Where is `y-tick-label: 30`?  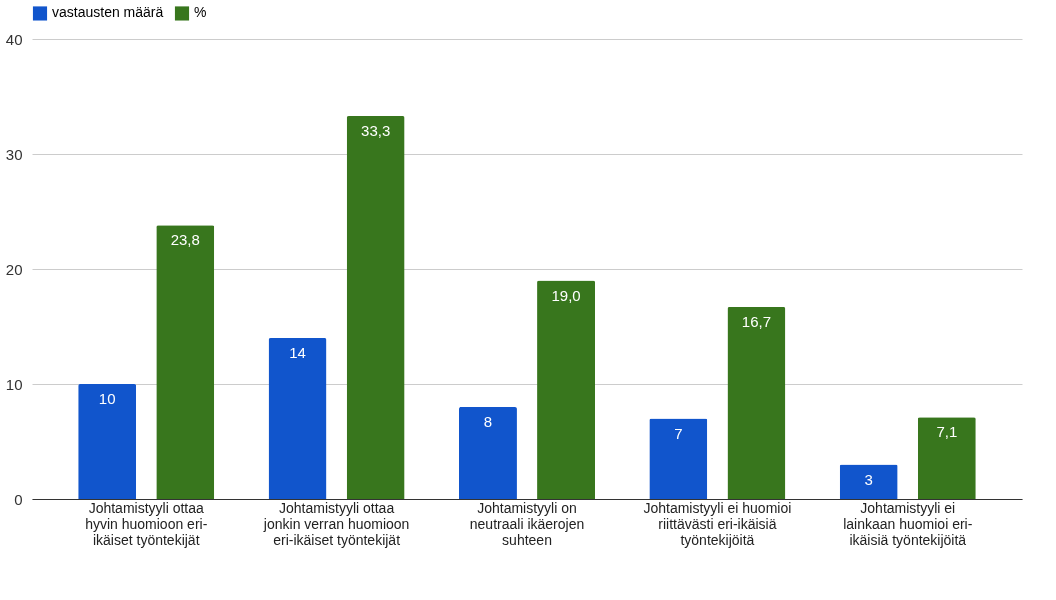
y-tick-label: 30 is located at coordinates (14, 154).